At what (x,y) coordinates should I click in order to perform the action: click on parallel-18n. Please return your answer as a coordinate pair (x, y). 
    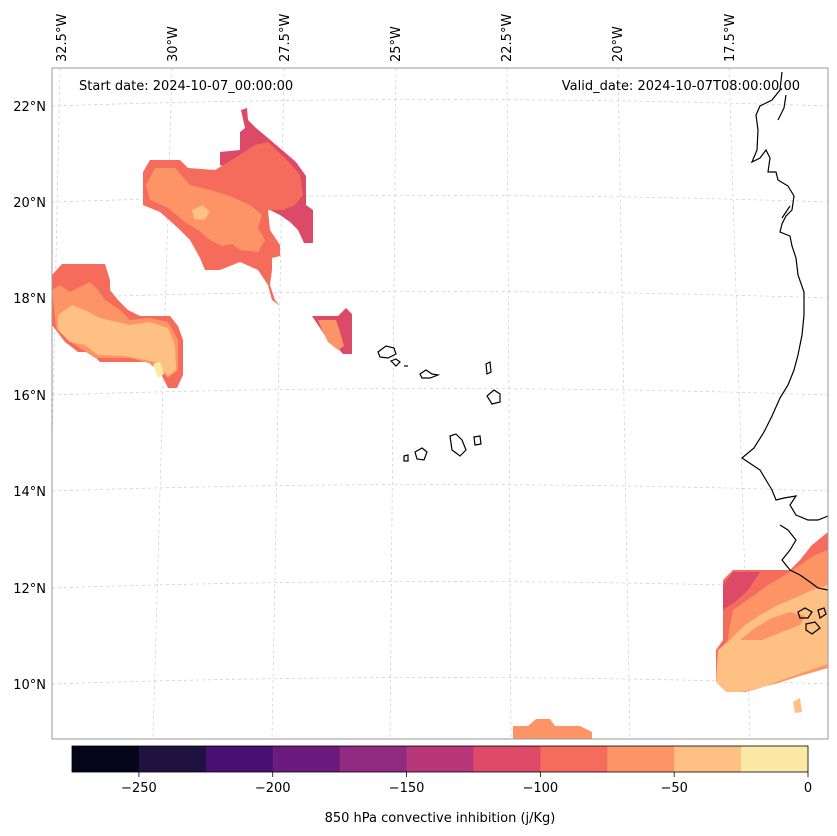
    Looking at the image, I should click on (440, 295).